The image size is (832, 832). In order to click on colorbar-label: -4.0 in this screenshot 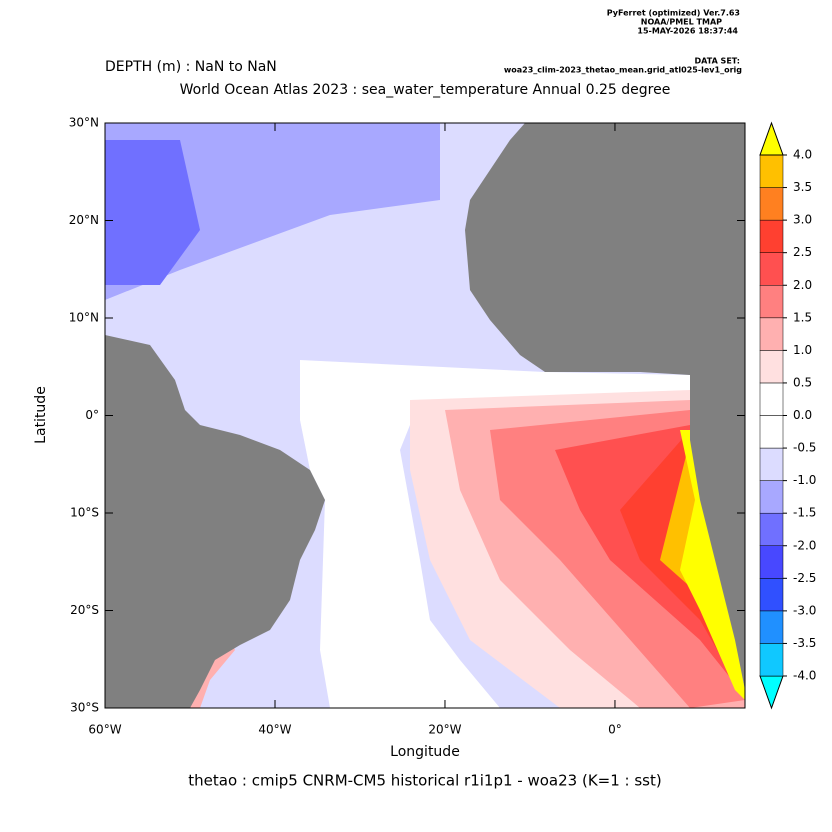, I will do `click(804, 676)`.